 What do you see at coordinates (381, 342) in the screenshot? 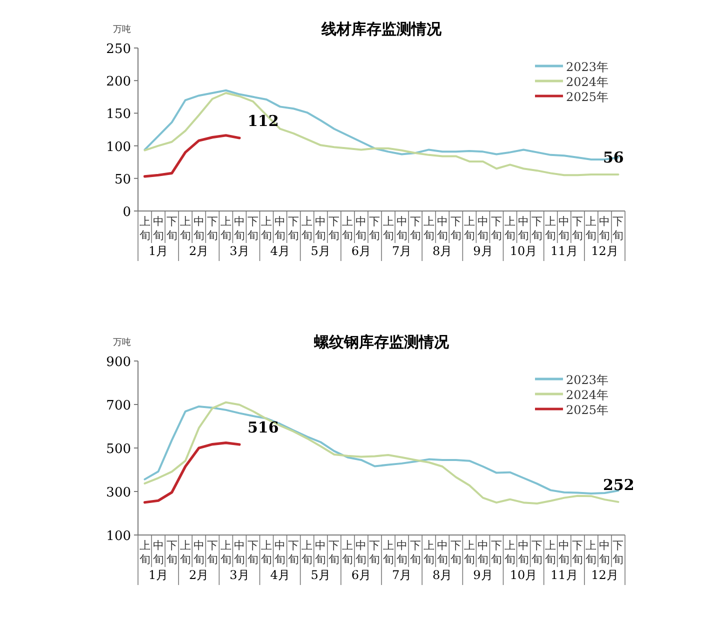
I see `chart-title: 螺纹钢库存监测情况` at bounding box center [381, 342].